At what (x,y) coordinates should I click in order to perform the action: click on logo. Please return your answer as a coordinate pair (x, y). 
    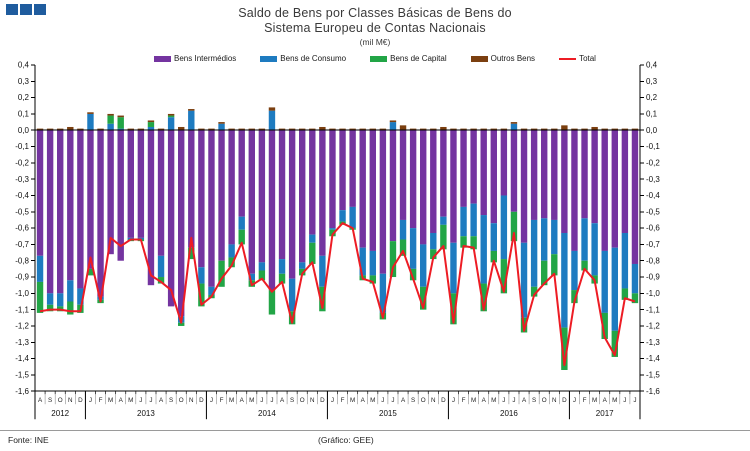
    Looking at the image, I should click on (26, 9).